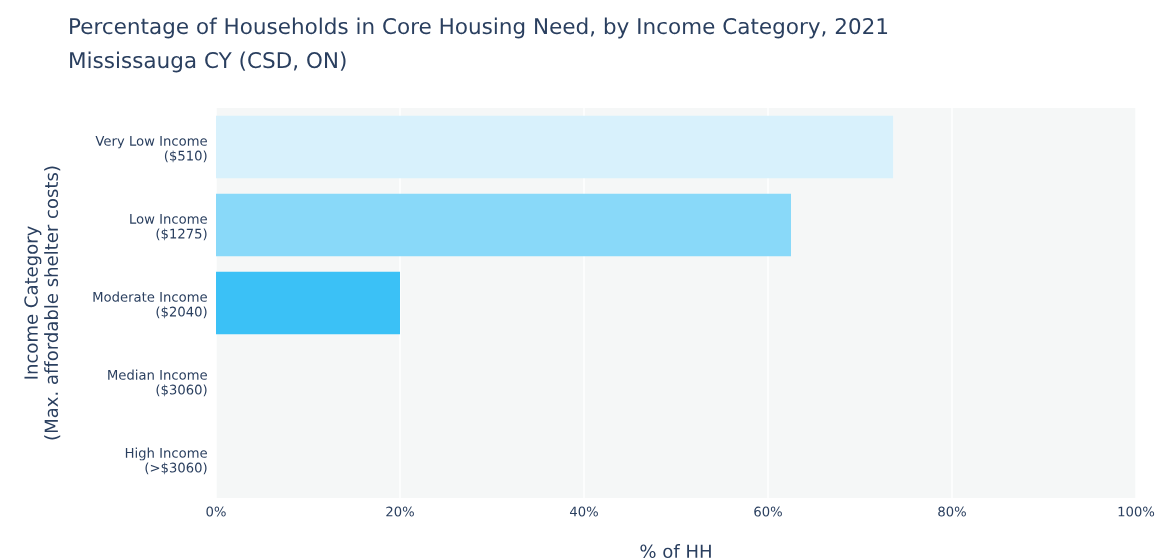 The image size is (1158, 559). Describe the element at coordinates (166, 461) in the screenshot. I see `y-tick-label: High Income (>$3060)` at that location.